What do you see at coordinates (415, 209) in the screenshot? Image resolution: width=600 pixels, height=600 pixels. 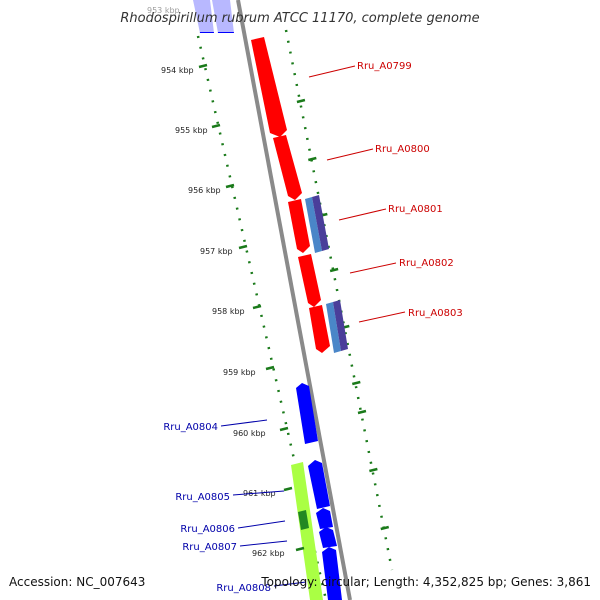 I see `gene-label-Rru_A0801: Rru_A0801` at bounding box center [415, 209].